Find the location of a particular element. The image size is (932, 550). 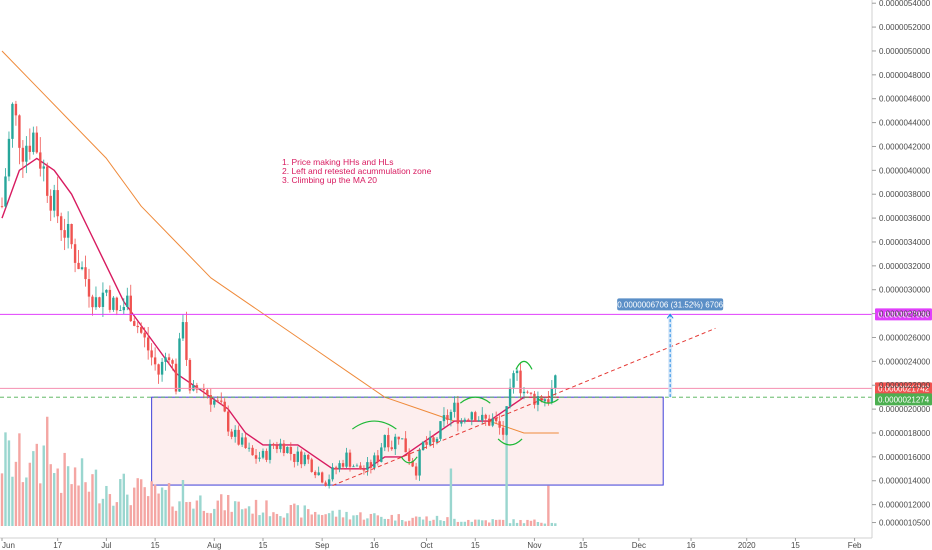

x-tick-label: Jul is located at coordinates (106, 545).